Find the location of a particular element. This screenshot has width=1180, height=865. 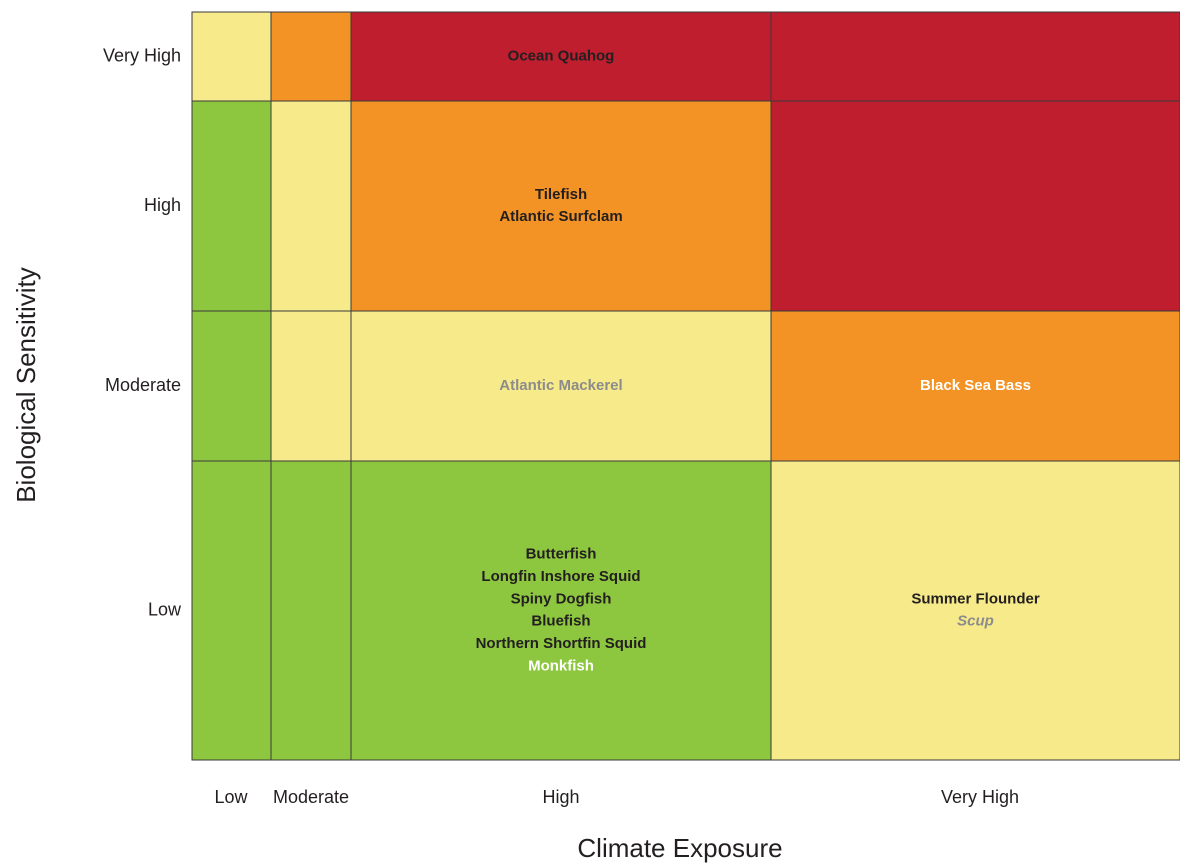

column-label: Low is located at coordinates (231, 797).